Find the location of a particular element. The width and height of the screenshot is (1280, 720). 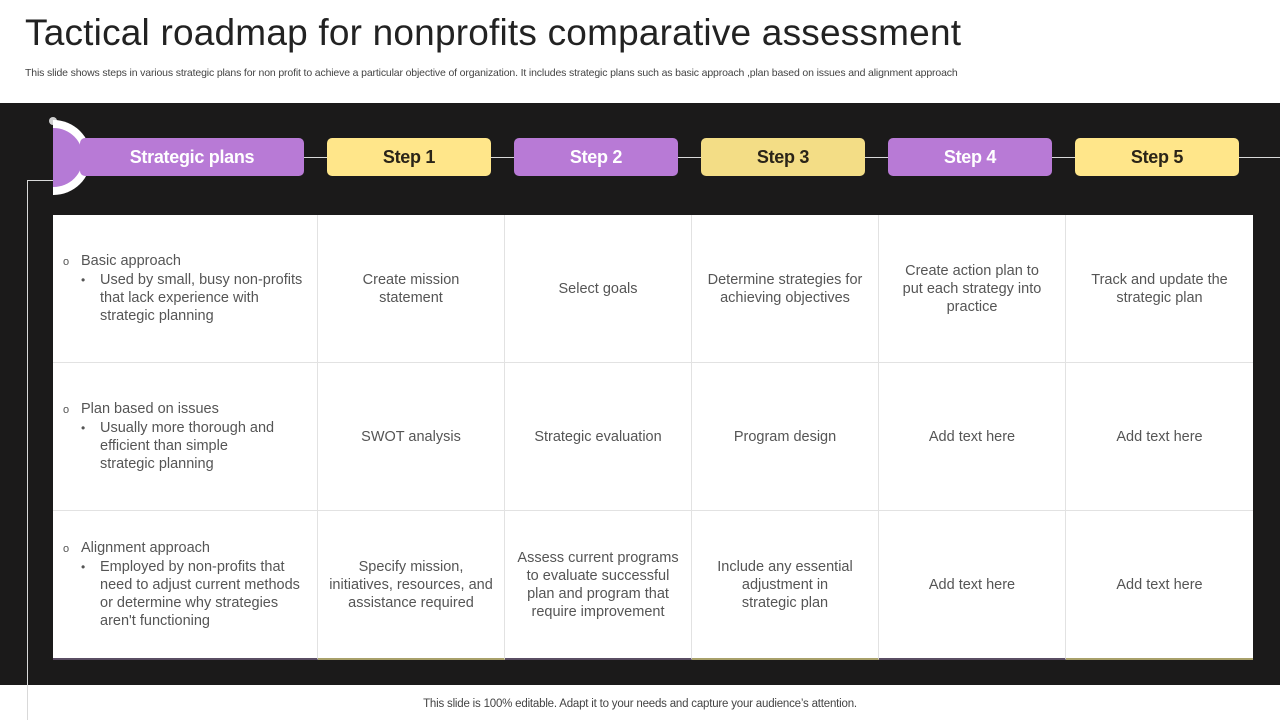

header-step-4: Step 4 is located at coordinates (970, 157).